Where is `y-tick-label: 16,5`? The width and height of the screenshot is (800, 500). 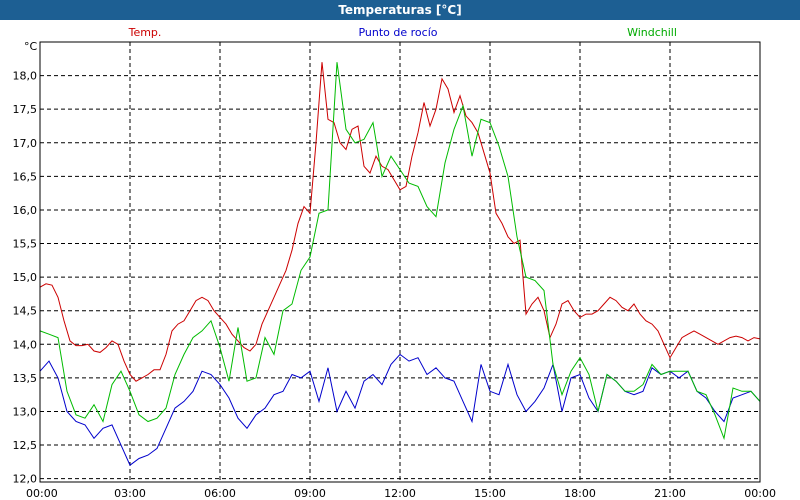
y-tick-label: 16,5 is located at coordinates (25, 176).